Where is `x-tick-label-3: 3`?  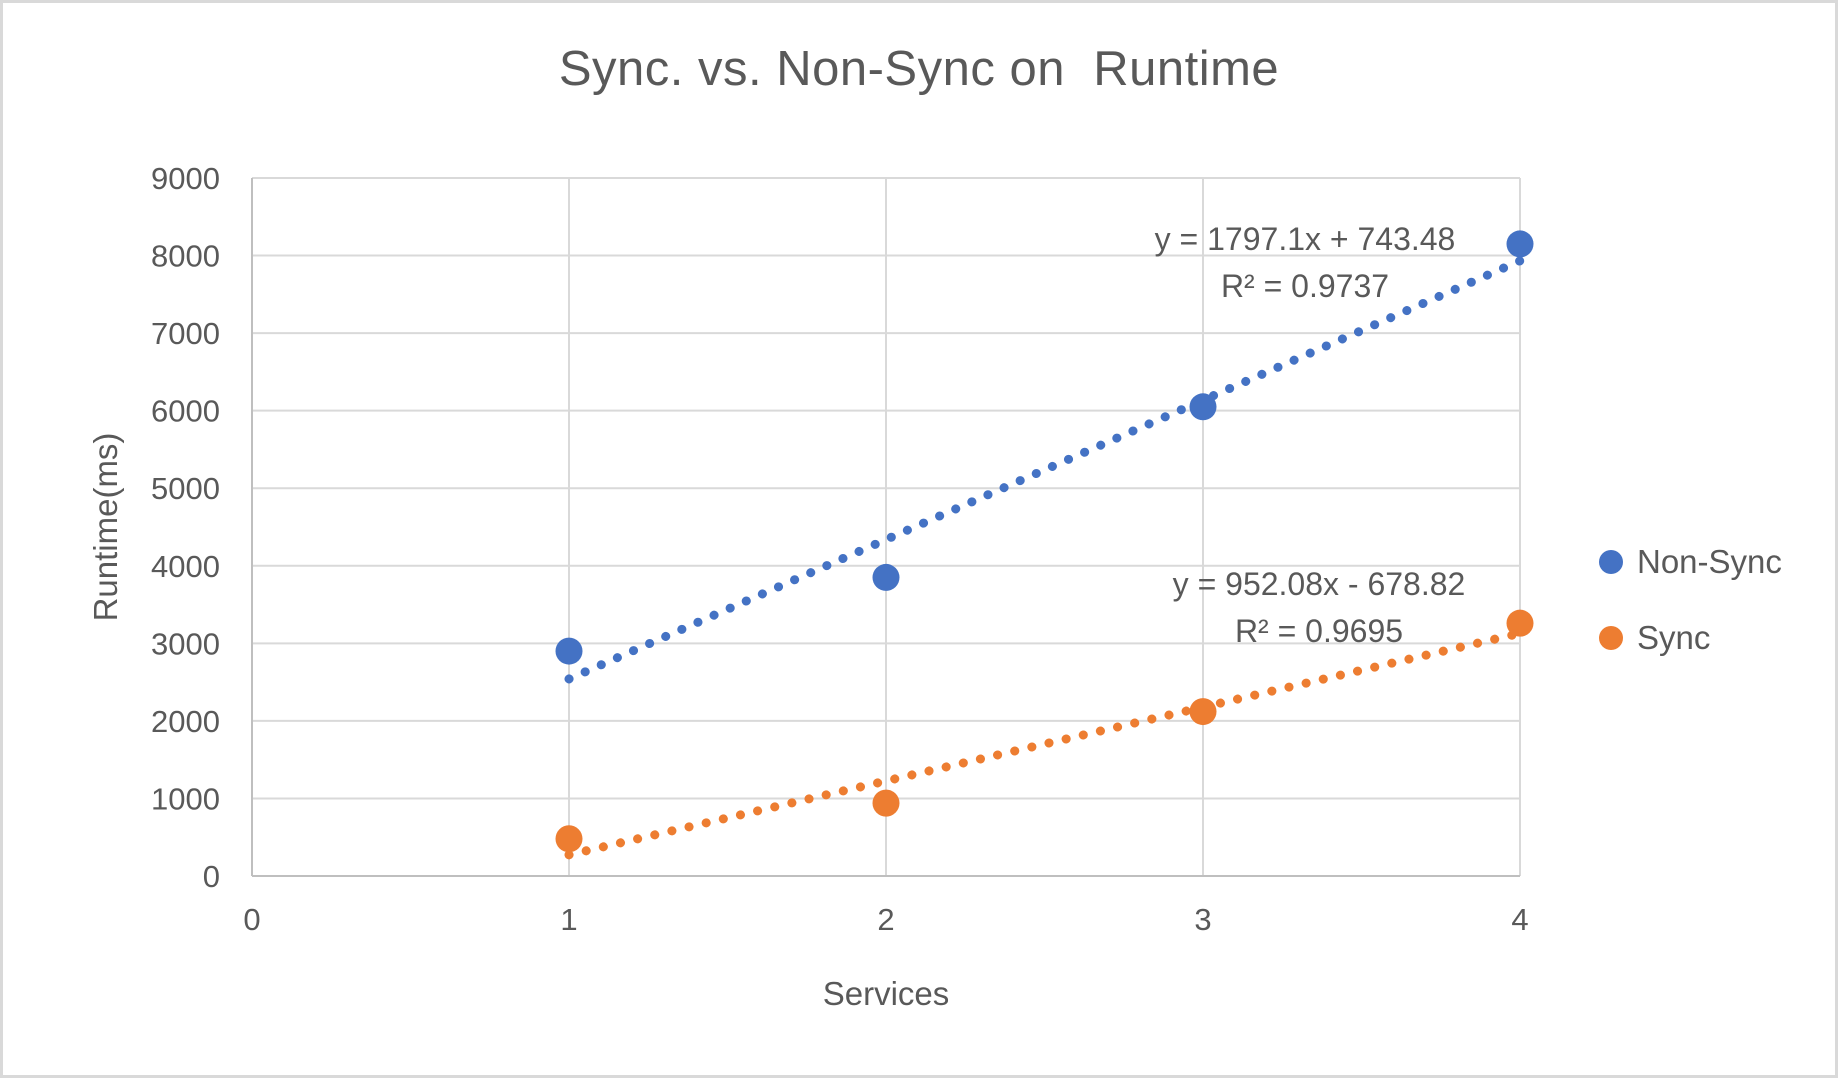 x-tick-label-3: 3 is located at coordinates (1202, 919).